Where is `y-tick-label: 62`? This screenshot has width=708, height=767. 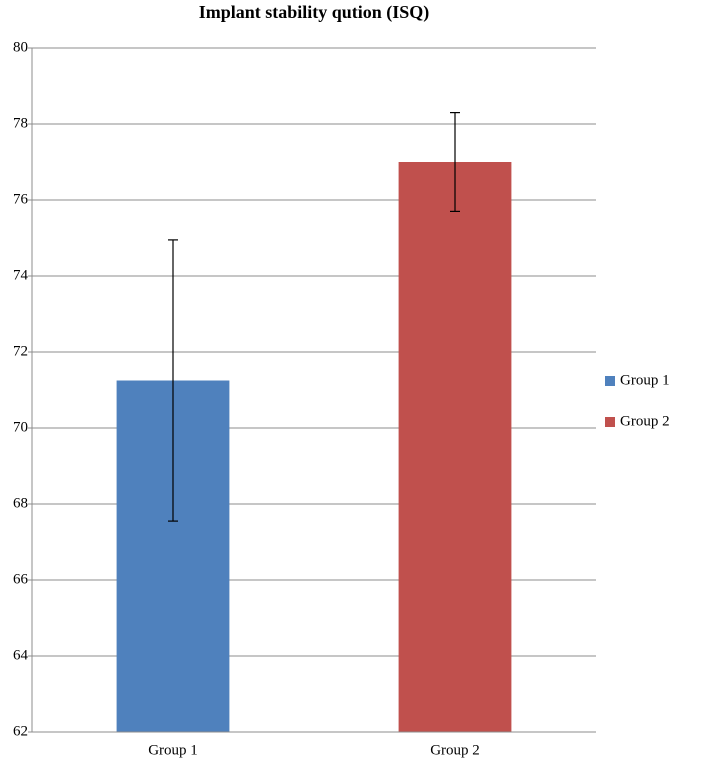 y-tick-label: 62 is located at coordinates (20, 731).